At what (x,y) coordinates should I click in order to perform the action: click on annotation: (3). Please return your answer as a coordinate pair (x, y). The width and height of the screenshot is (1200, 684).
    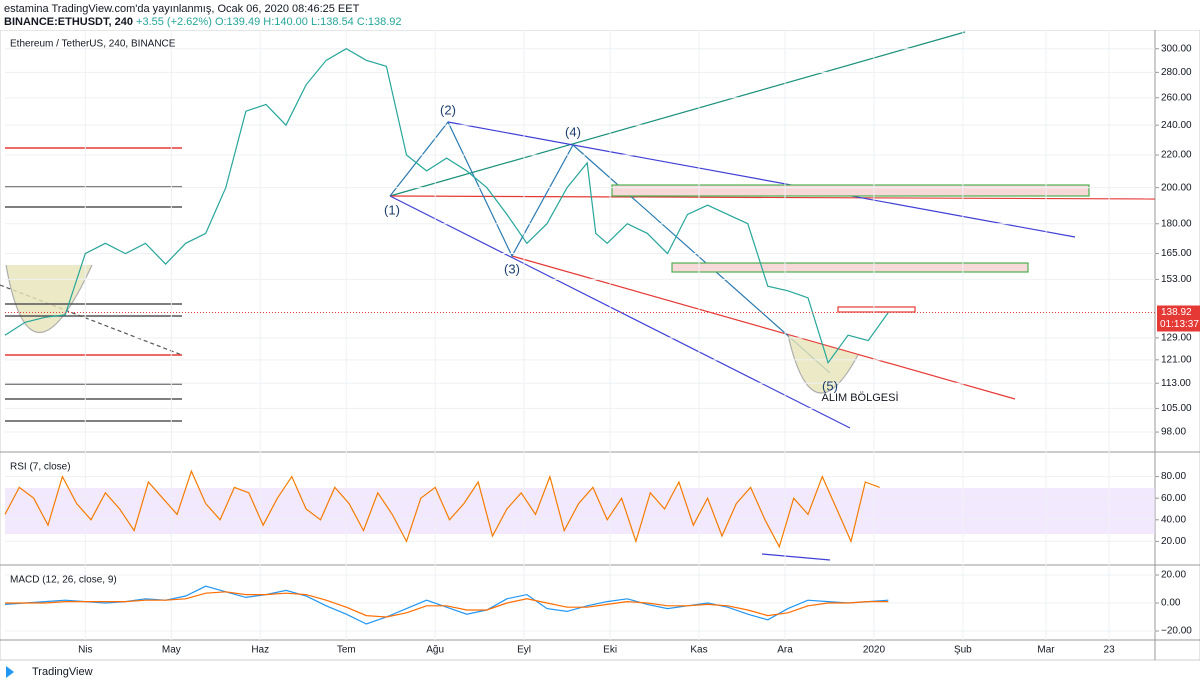
    Looking at the image, I should click on (512, 268).